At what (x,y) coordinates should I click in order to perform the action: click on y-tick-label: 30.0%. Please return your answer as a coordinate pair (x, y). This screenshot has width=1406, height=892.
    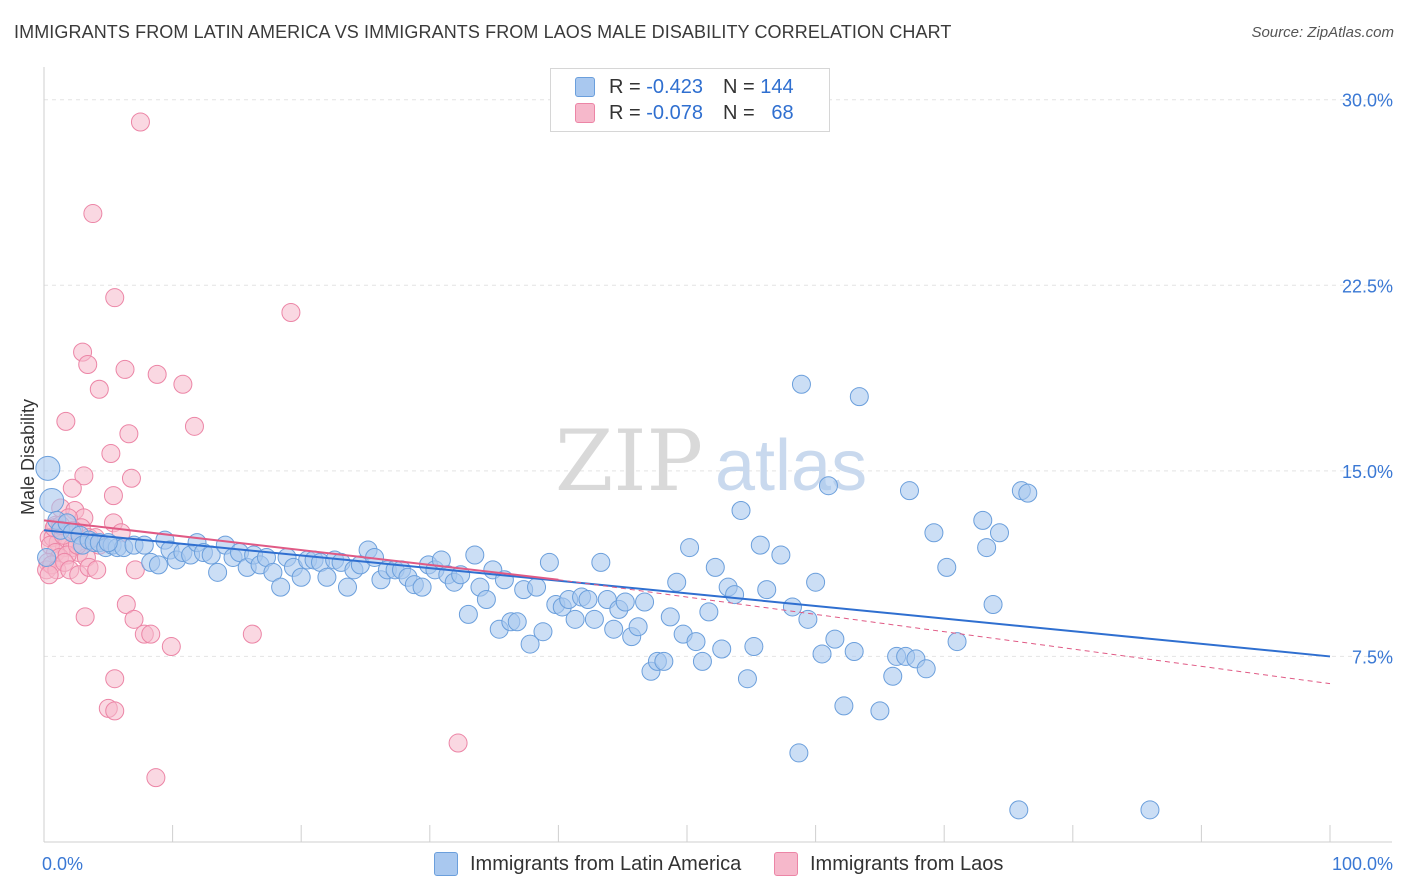
    Looking at the image, I should click on (1367, 101).